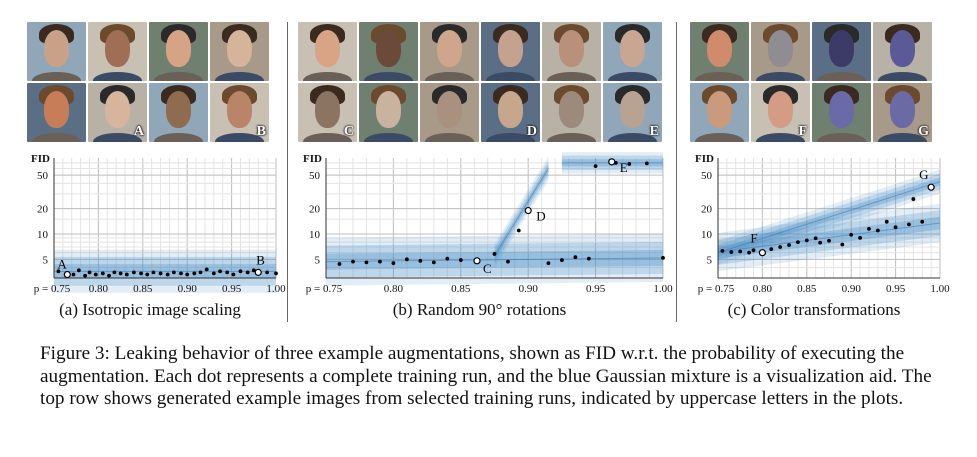  I want to click on point-label-f: F, so click(753, 238).